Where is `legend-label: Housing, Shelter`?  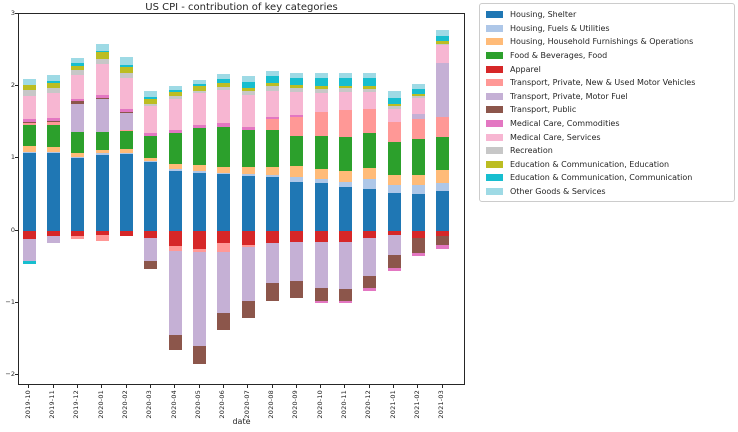 legend-label: Housing, Shelter is located at coordinates (543, 15).